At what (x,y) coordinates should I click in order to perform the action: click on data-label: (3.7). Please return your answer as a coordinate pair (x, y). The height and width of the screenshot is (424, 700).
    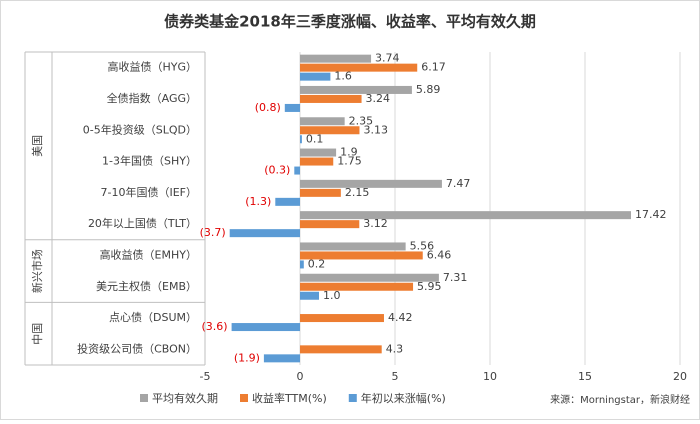
    Looking at the image, I should click on (213, 232).